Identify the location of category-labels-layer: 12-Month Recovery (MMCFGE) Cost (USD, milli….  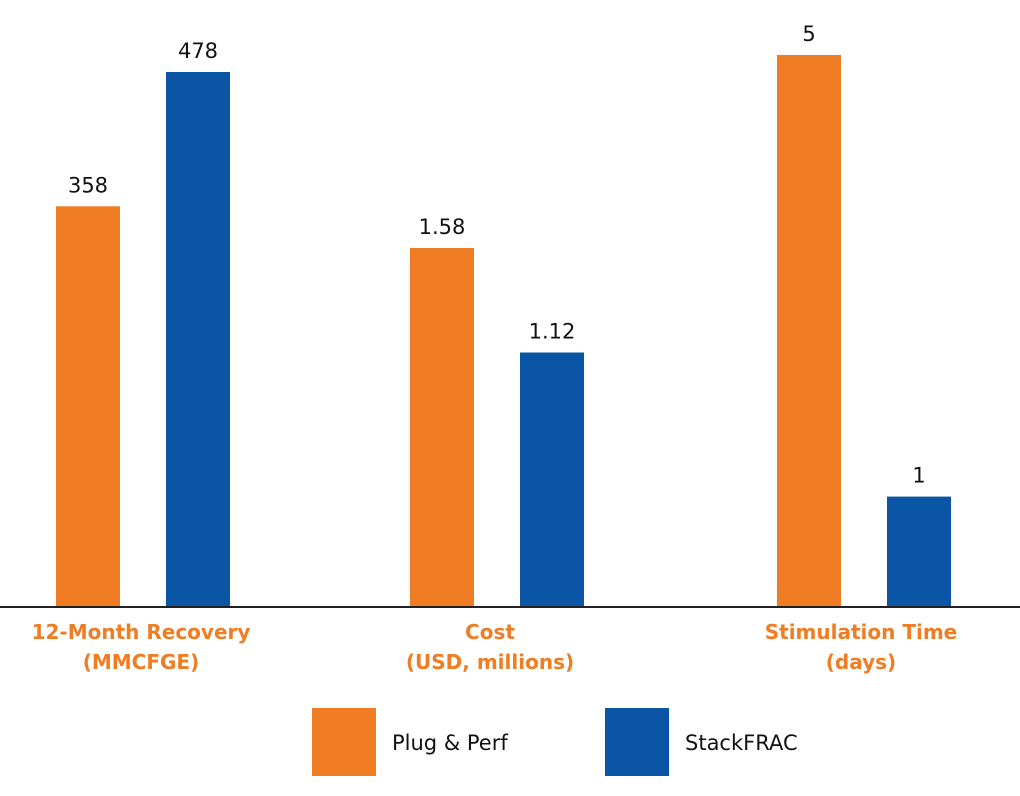
(495, 647).